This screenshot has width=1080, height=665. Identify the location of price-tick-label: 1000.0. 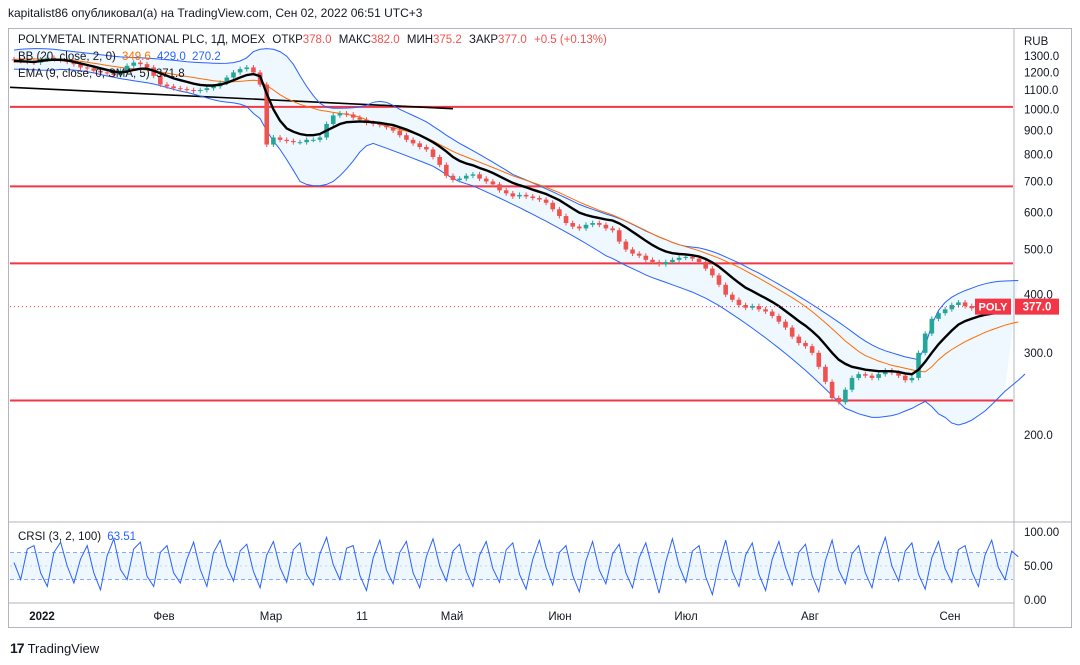
(1041, 110).